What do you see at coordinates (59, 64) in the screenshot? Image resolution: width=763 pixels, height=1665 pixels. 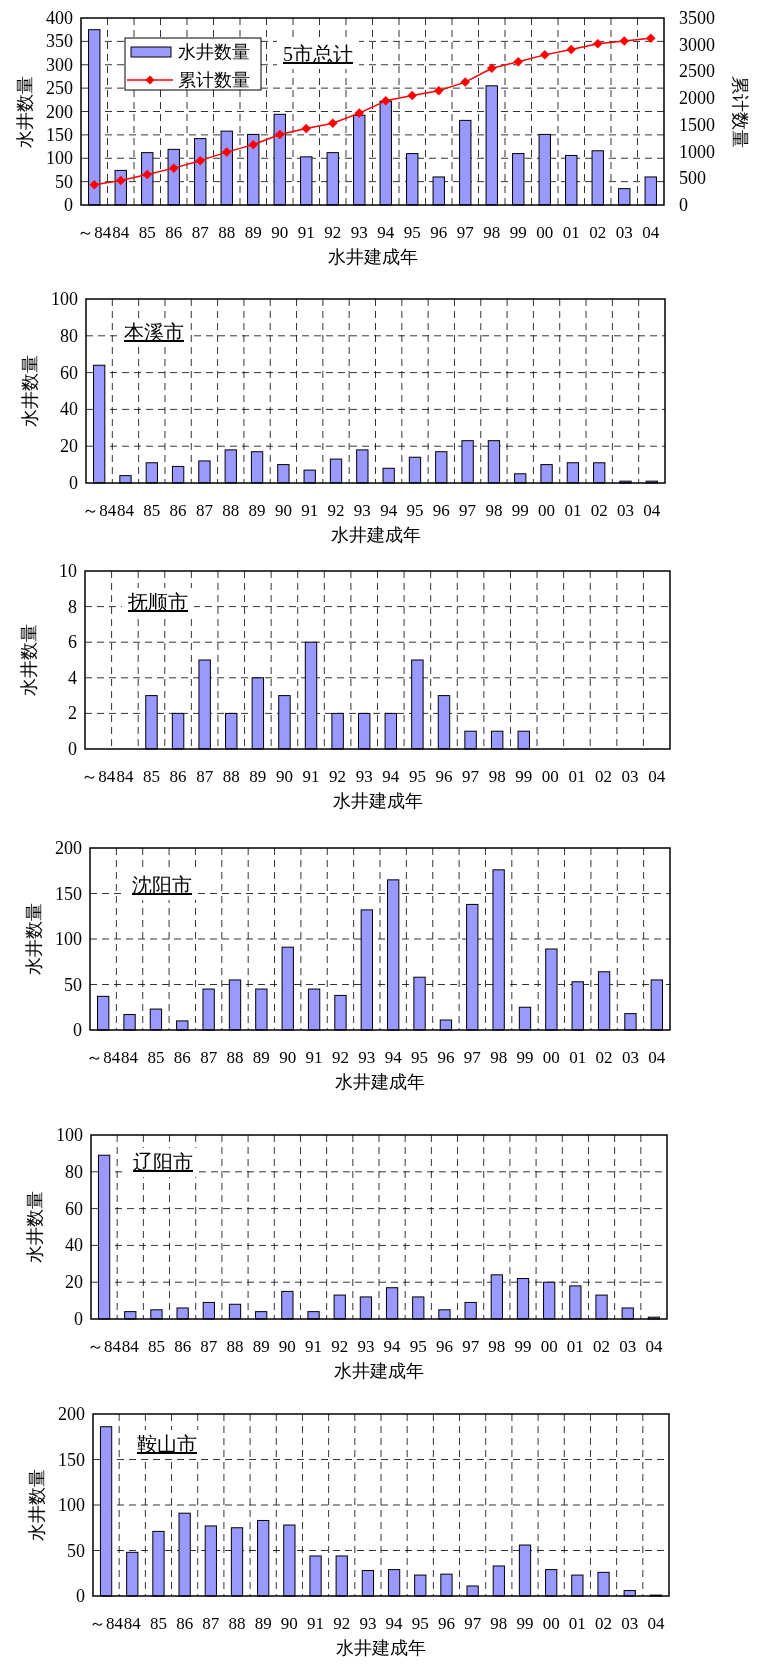 I see `y-tick-label: 300` at bounding box center [59, 64].